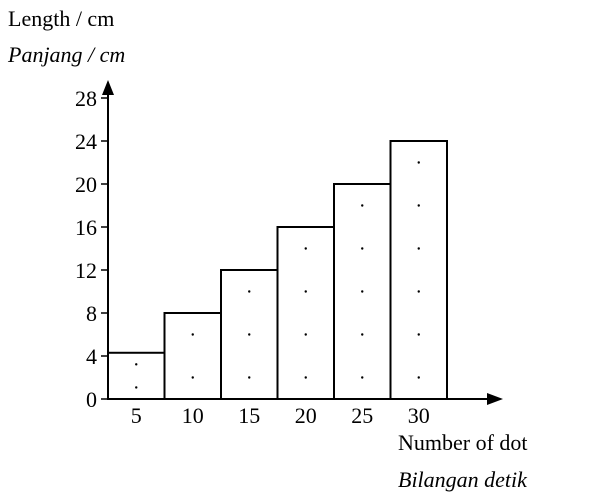 The width and height of the screenshot is (590, 498). Describe the element at coordinates (86, 270) in the screenshot. I see `y-tick-label-12: 12` at that location.